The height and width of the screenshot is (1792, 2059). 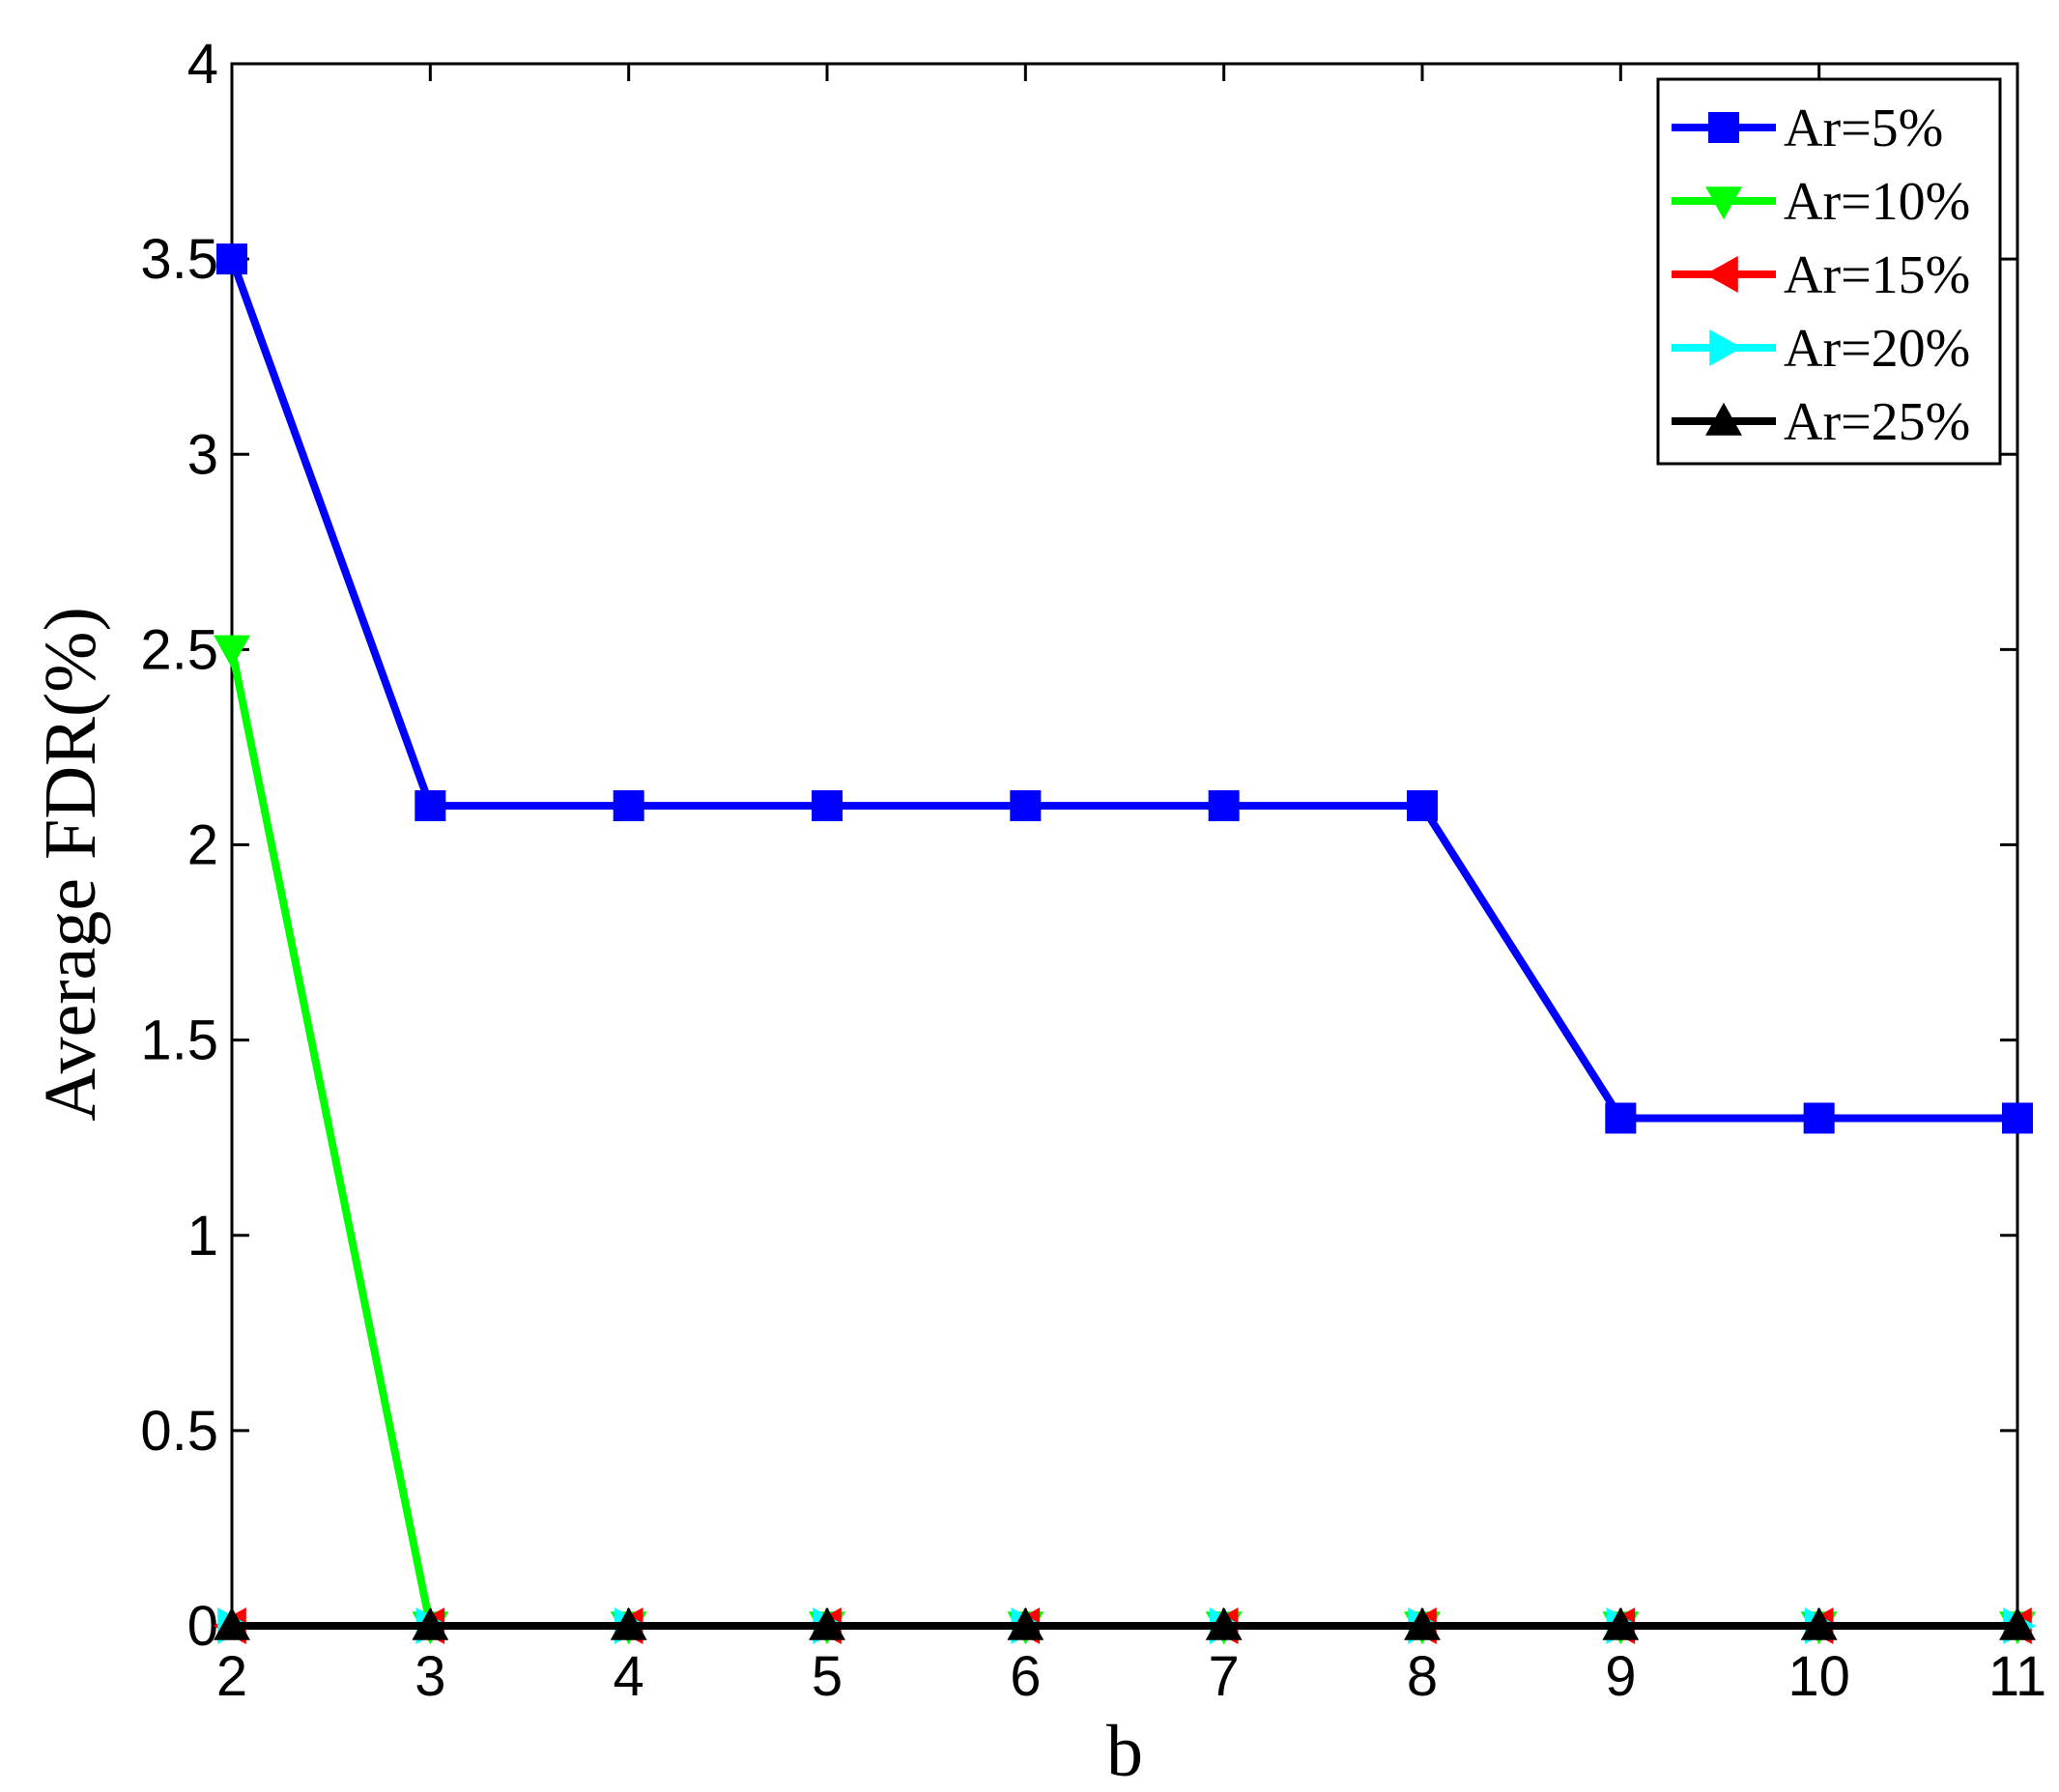 I want to click on legend-item: Ar=25%, so click(x=1821, y=422).